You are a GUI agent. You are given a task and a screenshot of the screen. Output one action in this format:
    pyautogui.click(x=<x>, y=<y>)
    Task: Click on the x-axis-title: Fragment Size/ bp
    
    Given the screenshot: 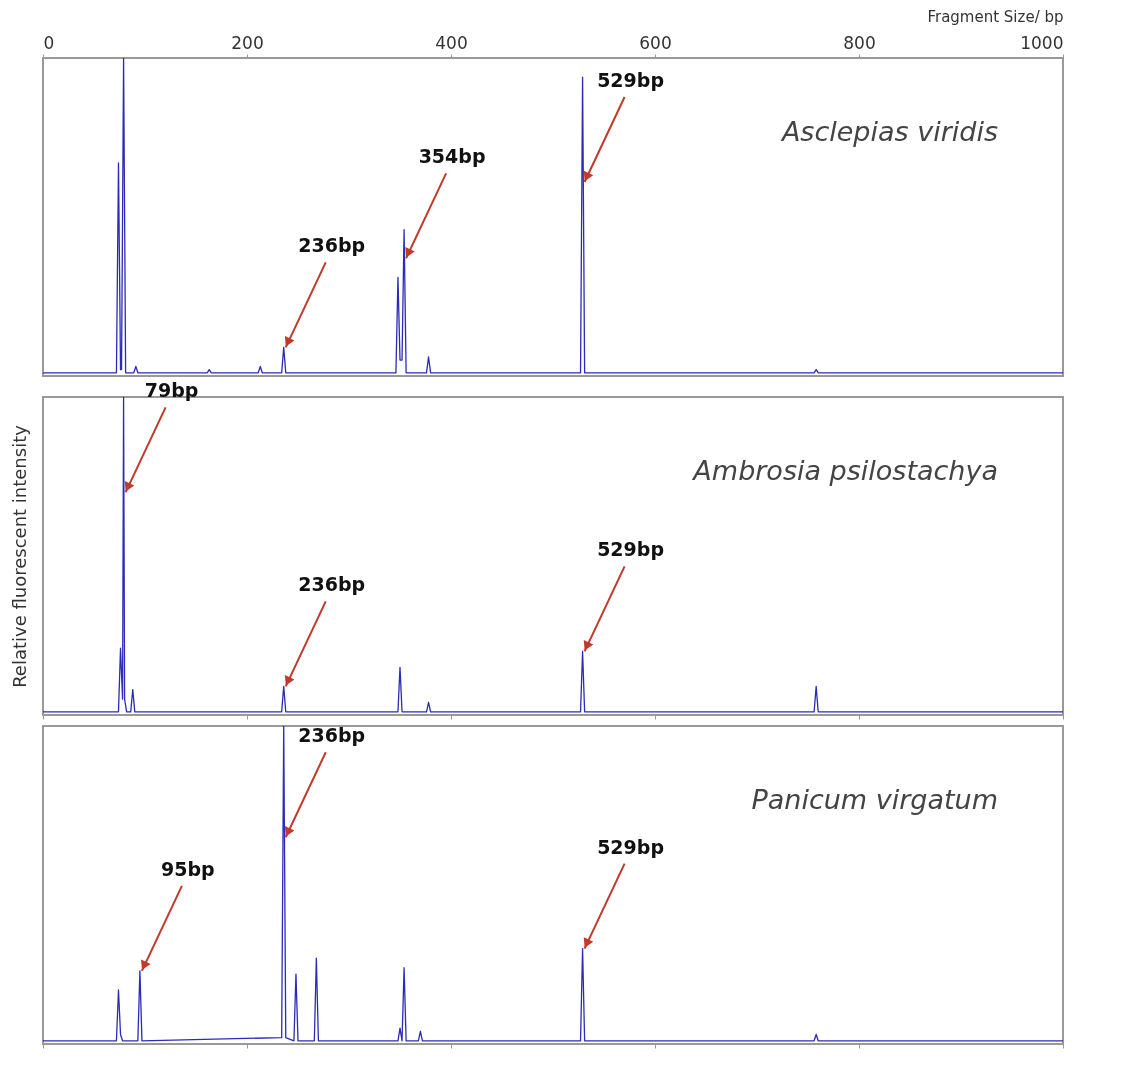 What is the action you would take?
    pyautogui.click(x=995, y=16)
    